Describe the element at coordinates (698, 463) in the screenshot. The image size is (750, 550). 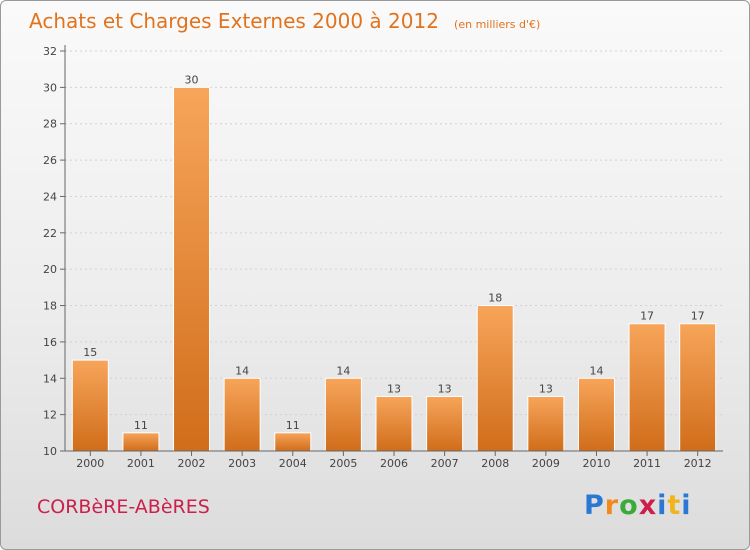
I see `x-tick-label: 2012` at that location.